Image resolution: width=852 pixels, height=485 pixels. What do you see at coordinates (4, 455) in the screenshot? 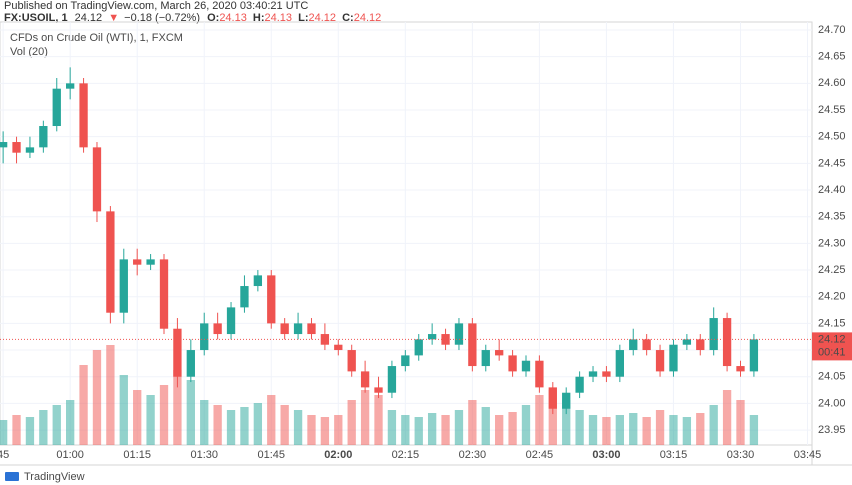
I see `x-tick-label: 45` at bounding box center [4, 455].